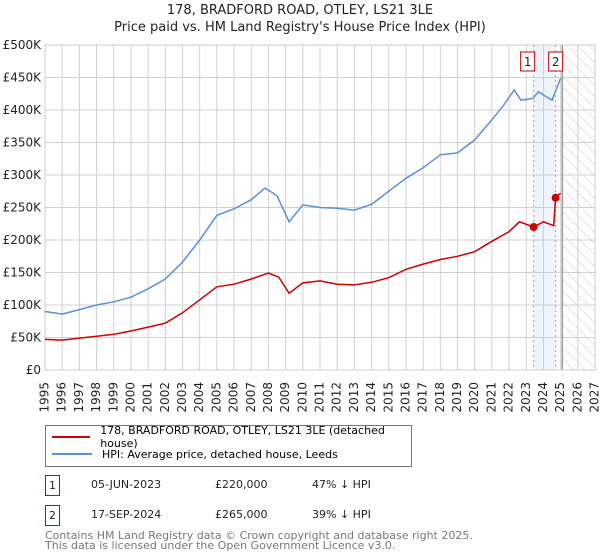 This screenshot has height=560, width=600. Describe the element at coordinates (509, 397) in the screenshot. I see `x-tick-label: 2022` at that location.